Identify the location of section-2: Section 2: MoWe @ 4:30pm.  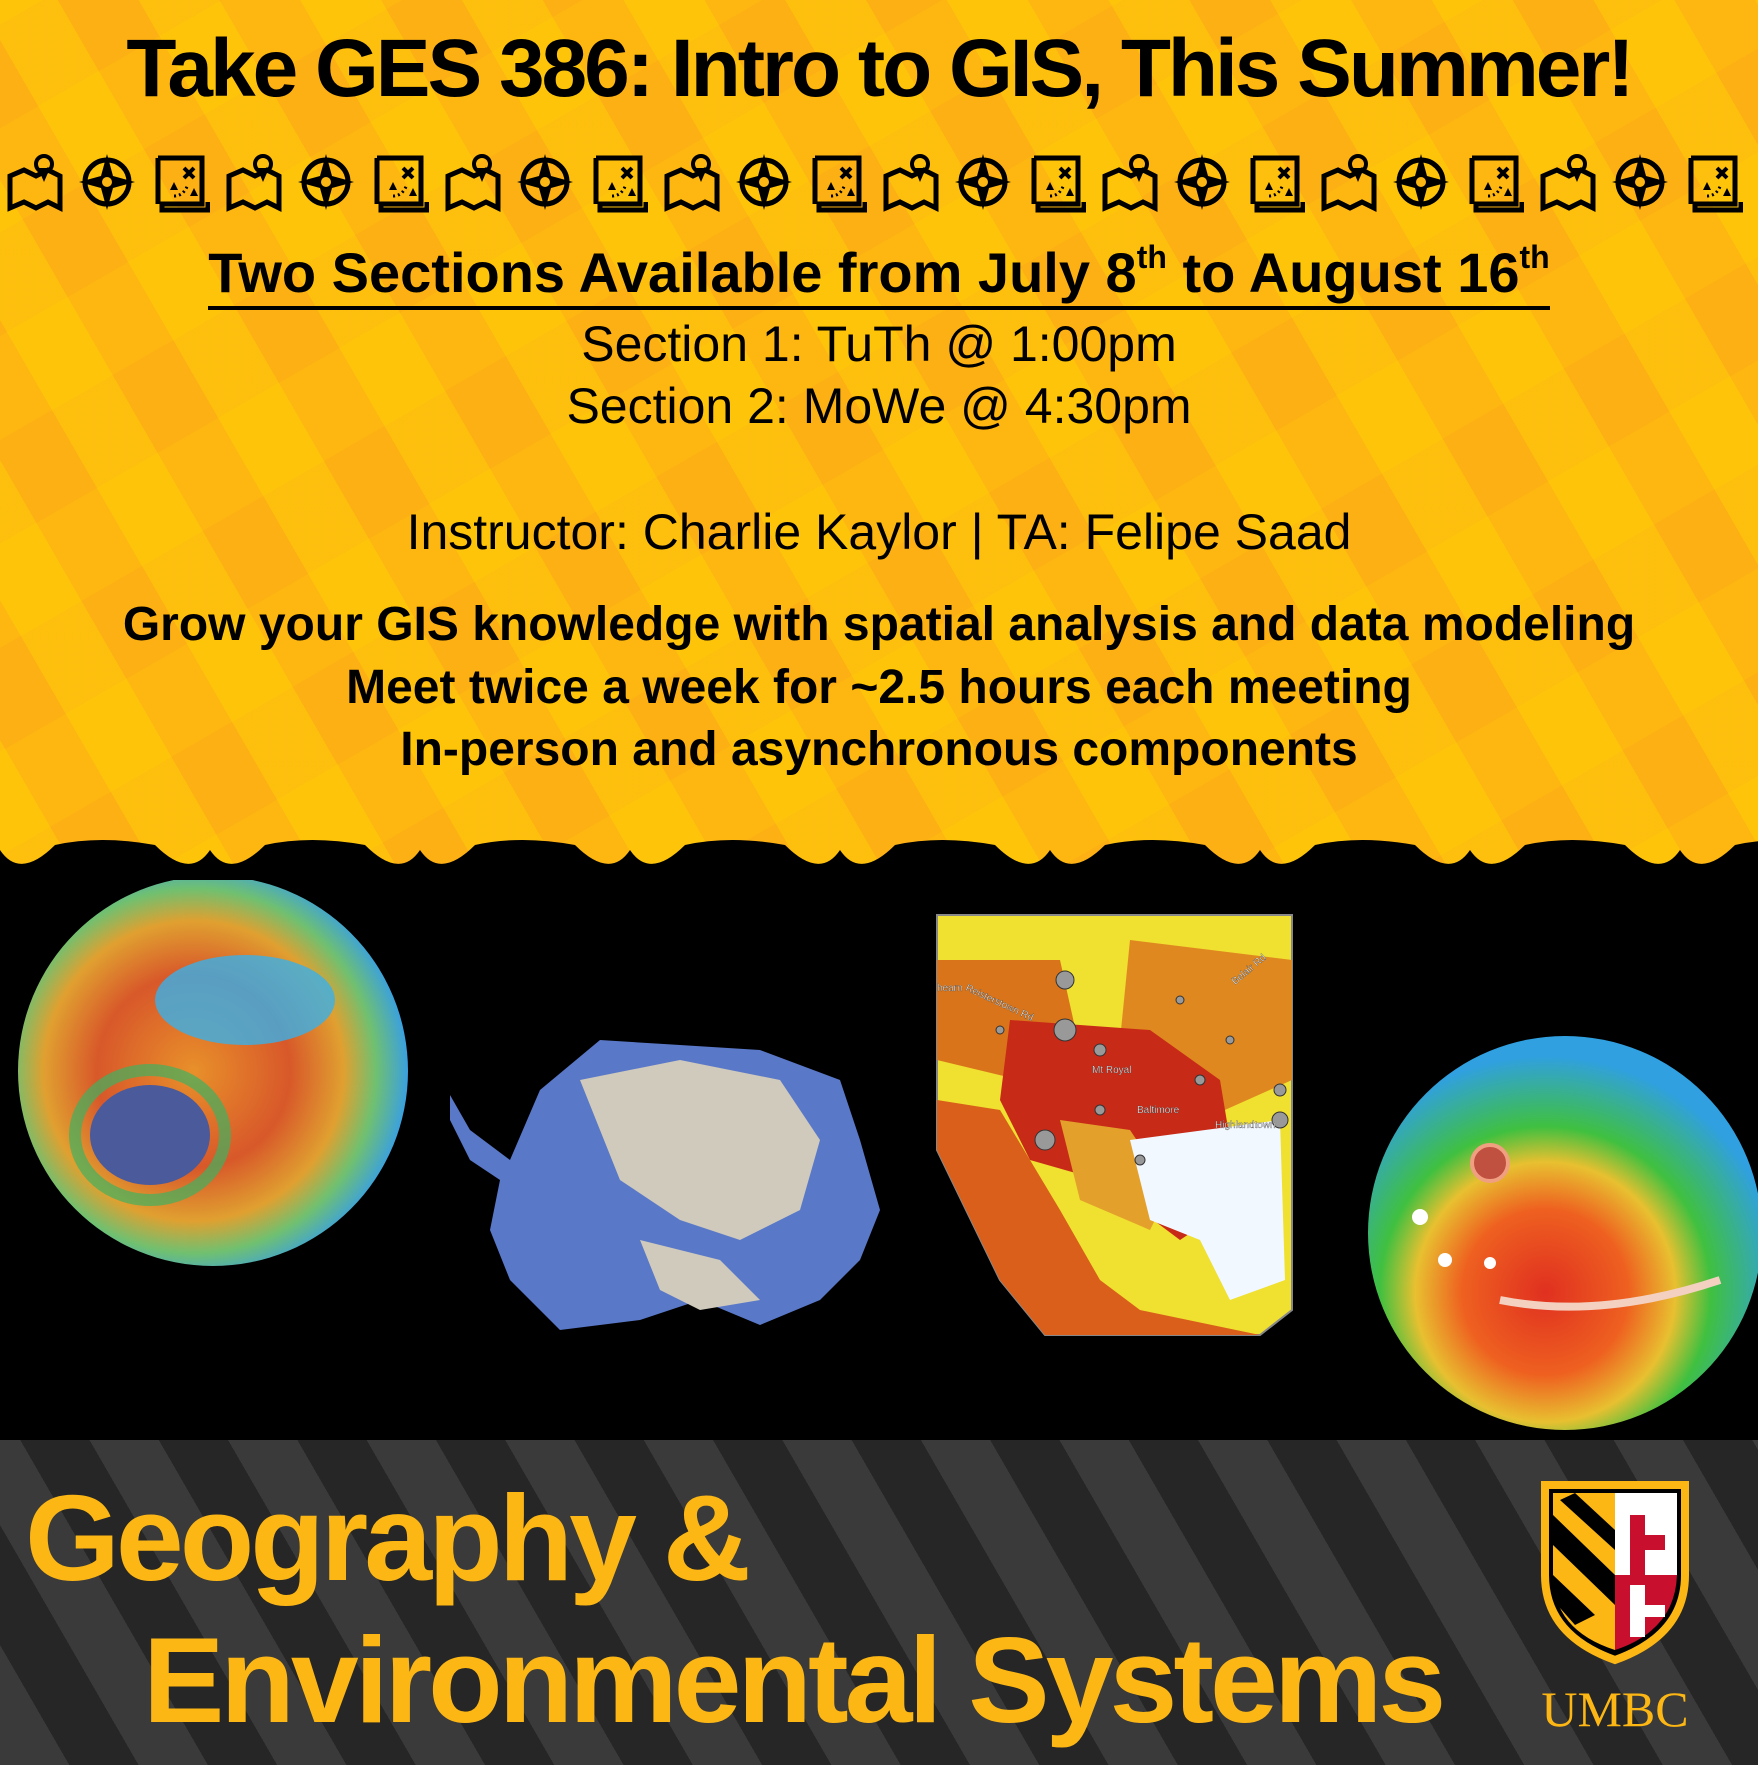
(879, 406).